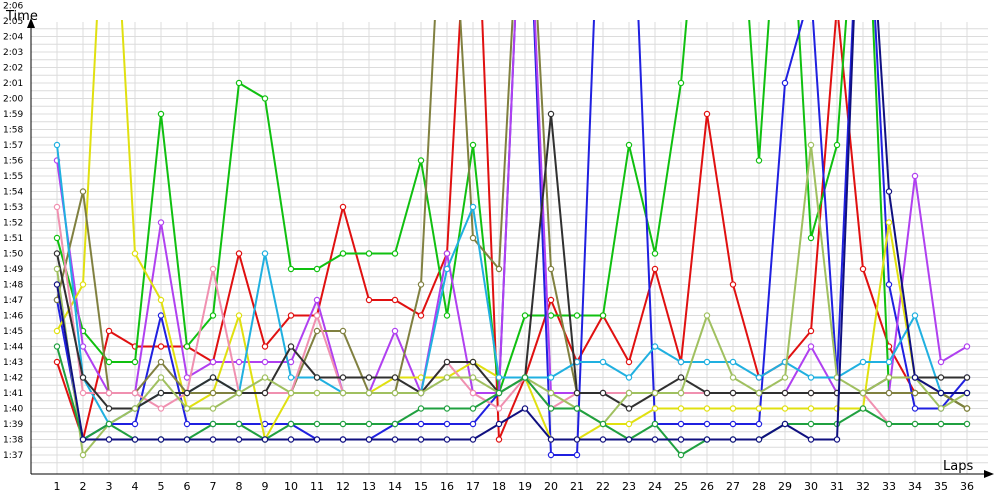 The width and height of the screenshot is (1000, 500). What do you see at coordinates (13, 270) in the screenshot?
I see `y-tick-label: 1:49` at bounding box center [13, 270].